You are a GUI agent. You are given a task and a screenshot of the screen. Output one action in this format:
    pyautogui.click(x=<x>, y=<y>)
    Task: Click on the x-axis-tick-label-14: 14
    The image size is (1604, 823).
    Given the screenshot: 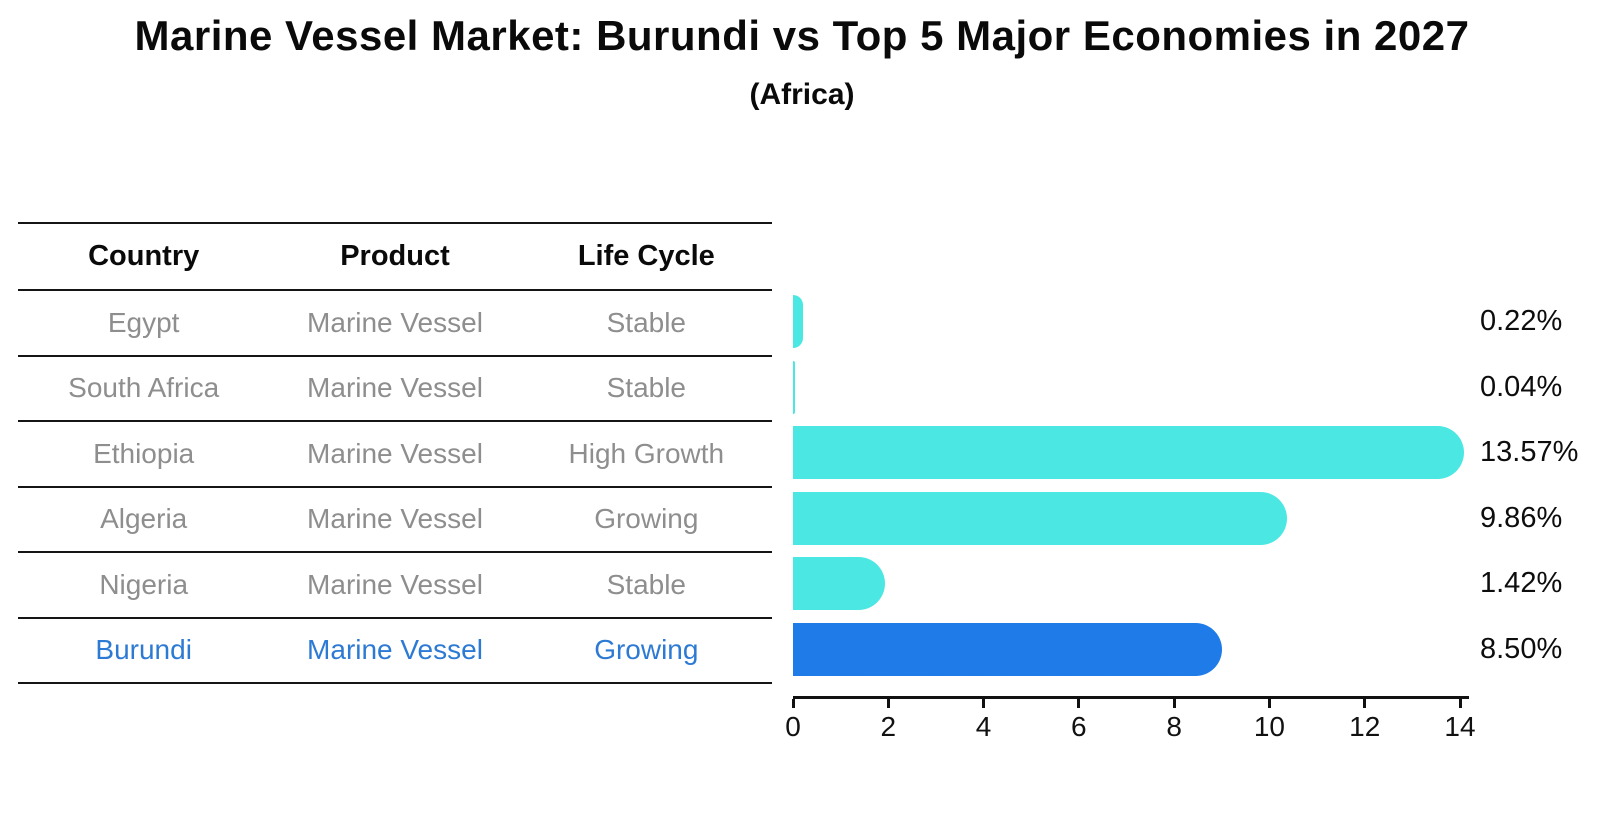 What is the action you would take?
    pyautogui.click(x=1460, y=726)
    